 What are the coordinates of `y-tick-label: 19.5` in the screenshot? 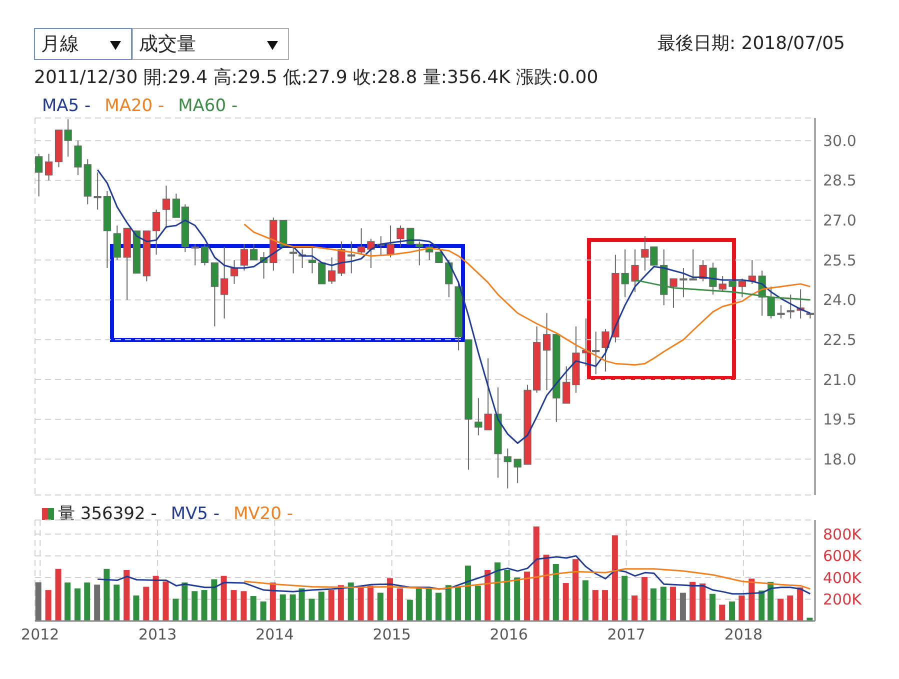 It's located at (839, 419).